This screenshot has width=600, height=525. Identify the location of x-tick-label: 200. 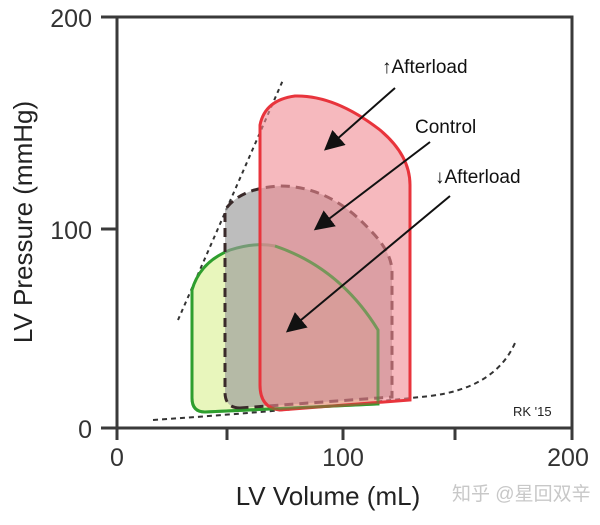
(568, 458).